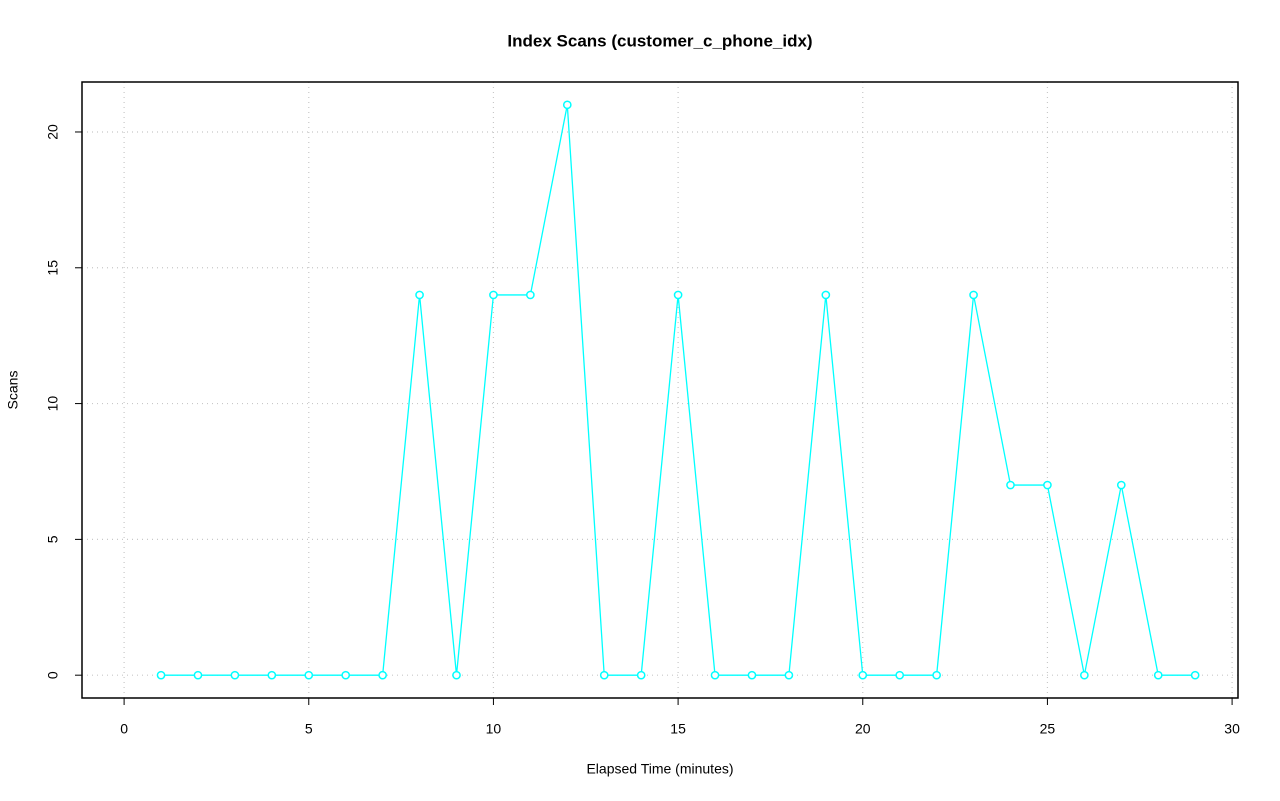 Image resolution: width=1280 pixels, height=801 pixels. I want to click on x-tick-label: 20, so click(863, 729).